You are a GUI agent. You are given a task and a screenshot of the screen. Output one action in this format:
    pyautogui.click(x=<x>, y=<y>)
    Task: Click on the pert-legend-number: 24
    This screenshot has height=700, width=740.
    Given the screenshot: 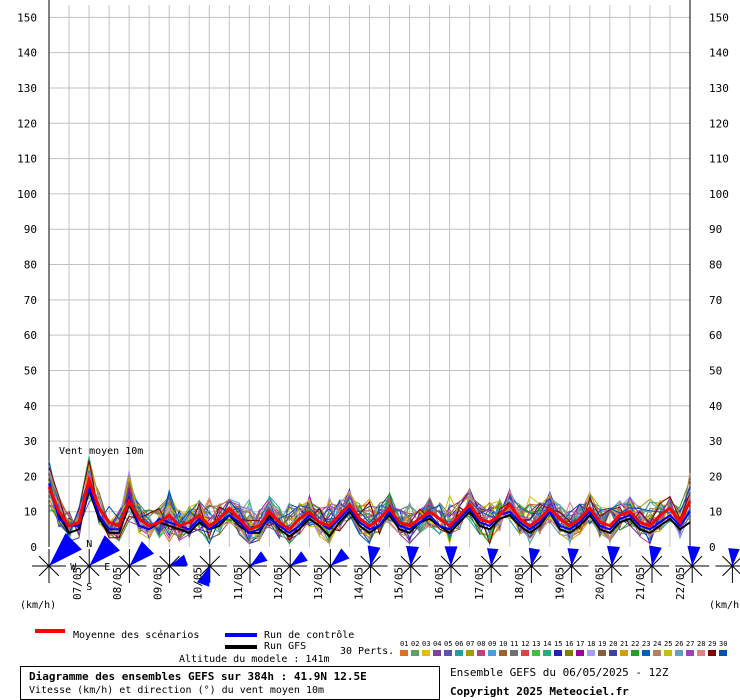 What is the action you would take?
    pyautogui.click(x=657, y=644)
    